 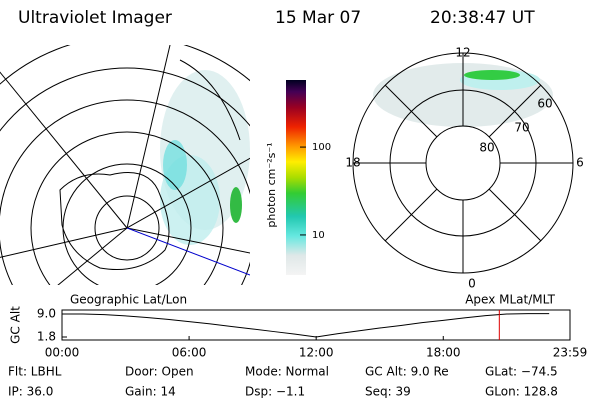 I want to click on mlat-label: 70, so click(x=521, y=128).